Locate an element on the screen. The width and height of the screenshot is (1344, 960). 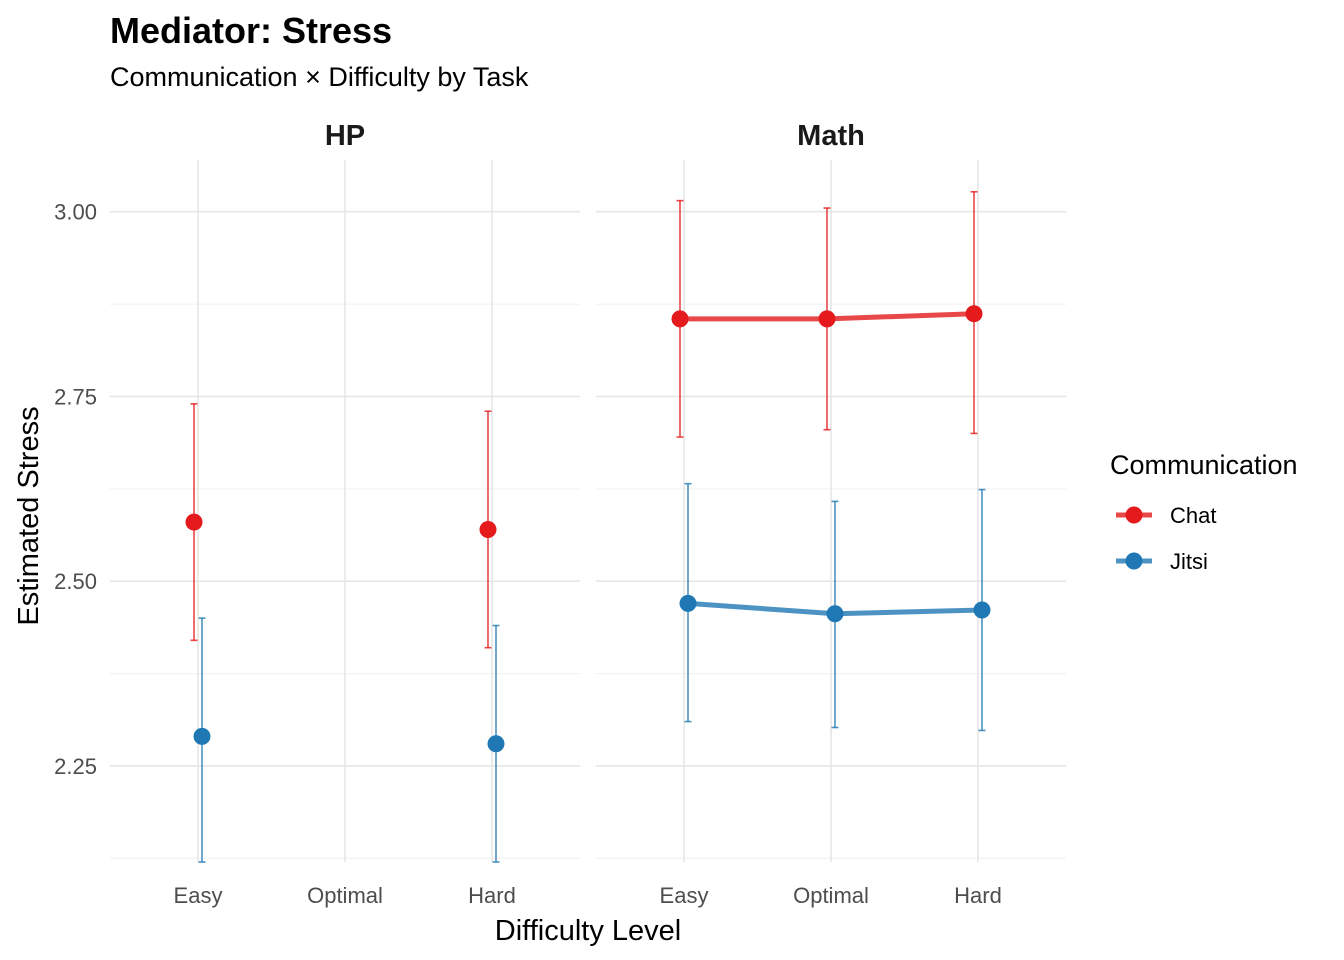
legend-label-jitsi: Jitsi is located at coordinates (1189, 561).